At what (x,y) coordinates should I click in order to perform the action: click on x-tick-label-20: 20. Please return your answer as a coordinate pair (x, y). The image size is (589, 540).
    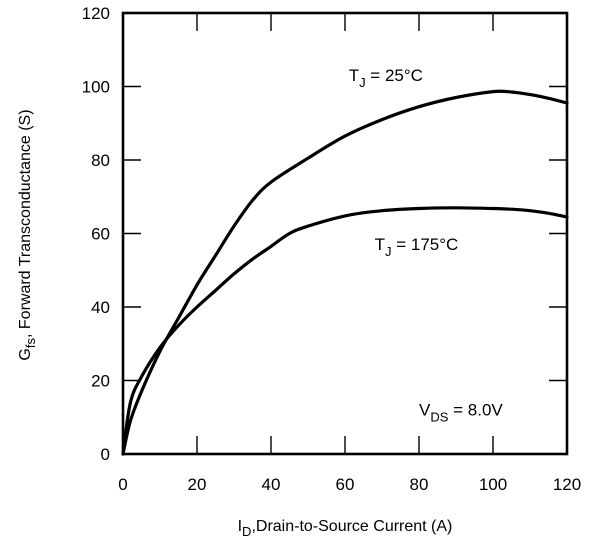
    Looking at the image, I should click on (197, 484).